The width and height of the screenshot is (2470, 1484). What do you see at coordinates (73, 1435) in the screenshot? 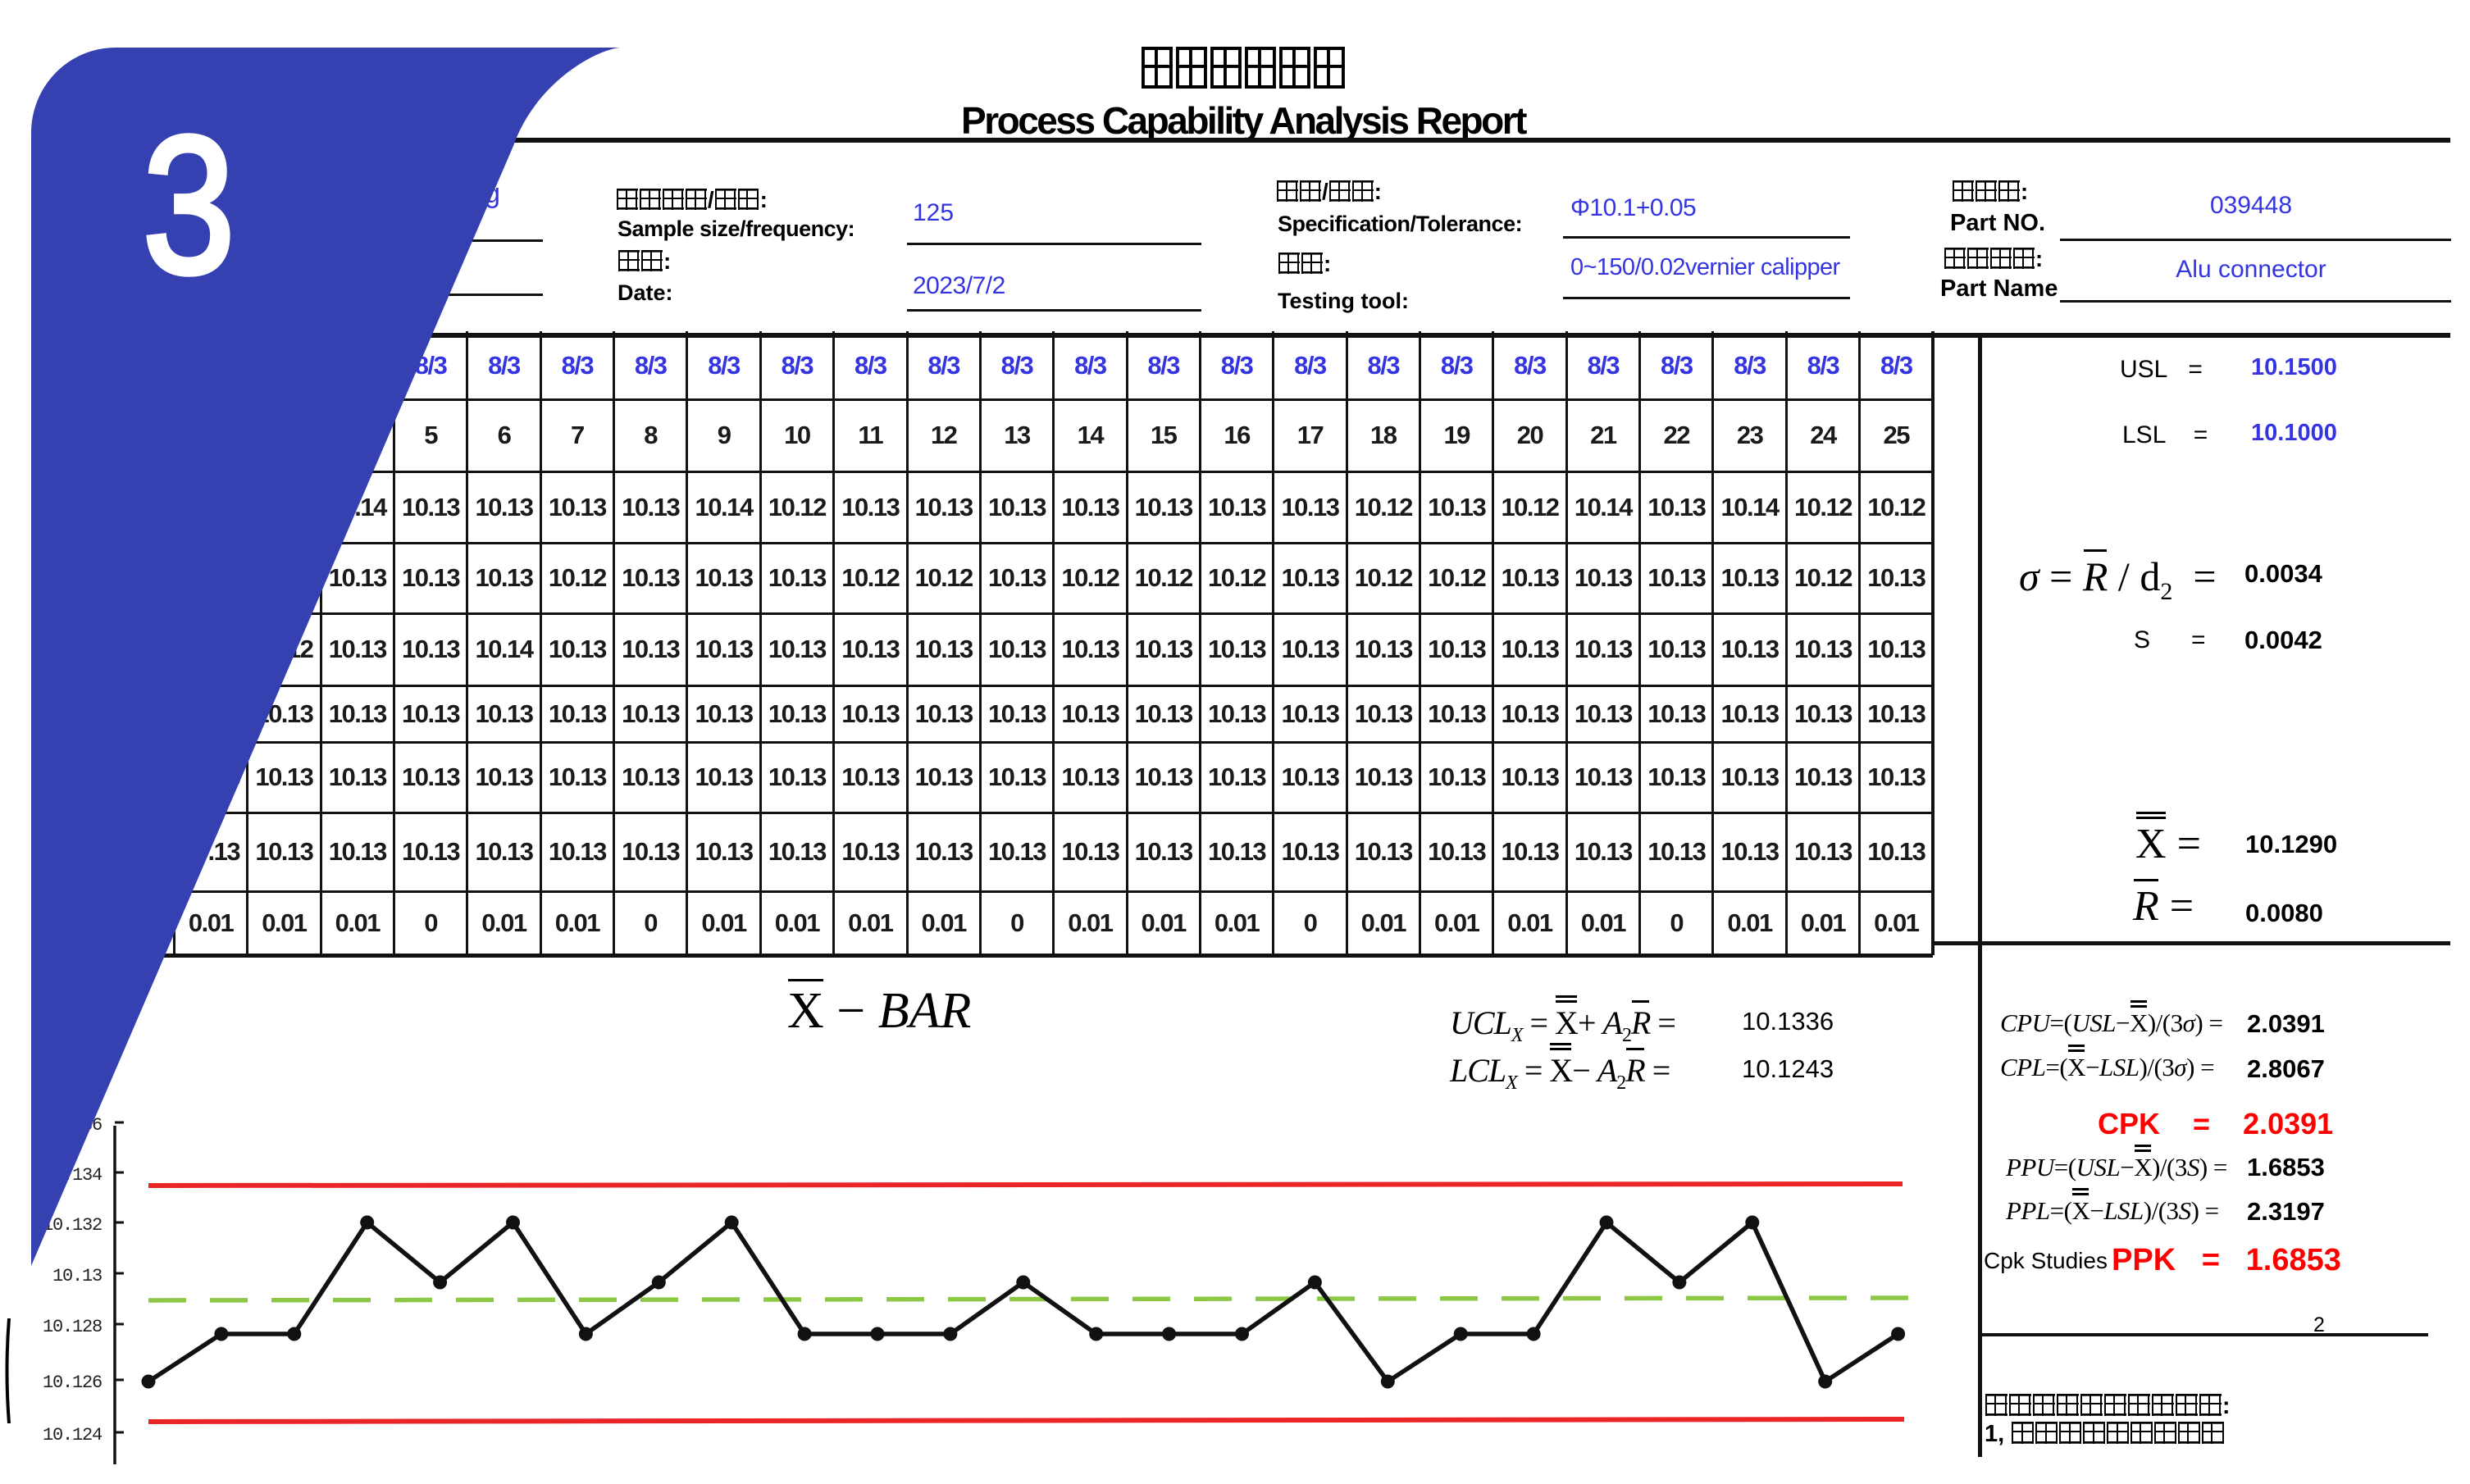
I see `svg-text: 10.124` at bounding box center [73, 1435].